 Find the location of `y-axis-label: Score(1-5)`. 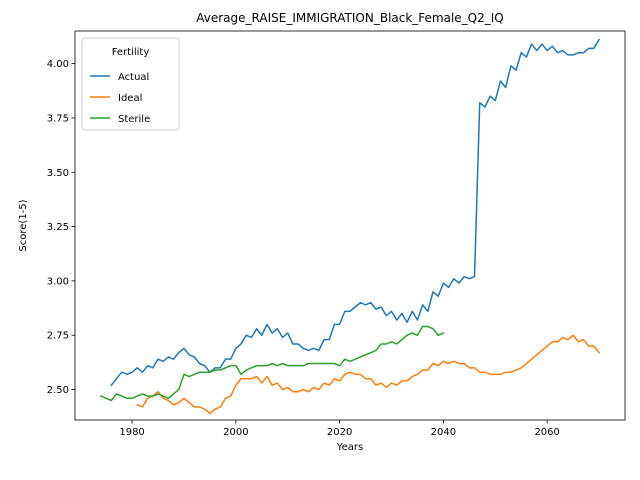

y-axis-label: Score(1-5) is located at coordinates (23, 225).